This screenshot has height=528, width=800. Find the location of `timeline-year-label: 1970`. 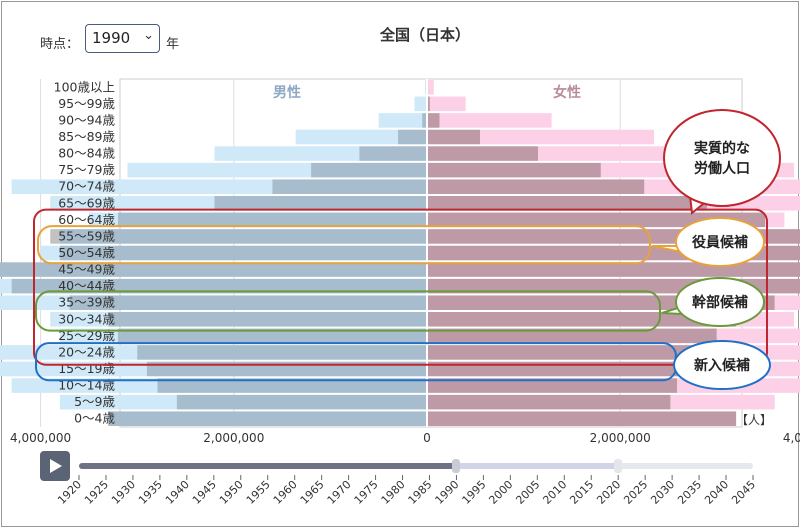

timeline-year-label: 1970 is located at coordinates (339, 492).